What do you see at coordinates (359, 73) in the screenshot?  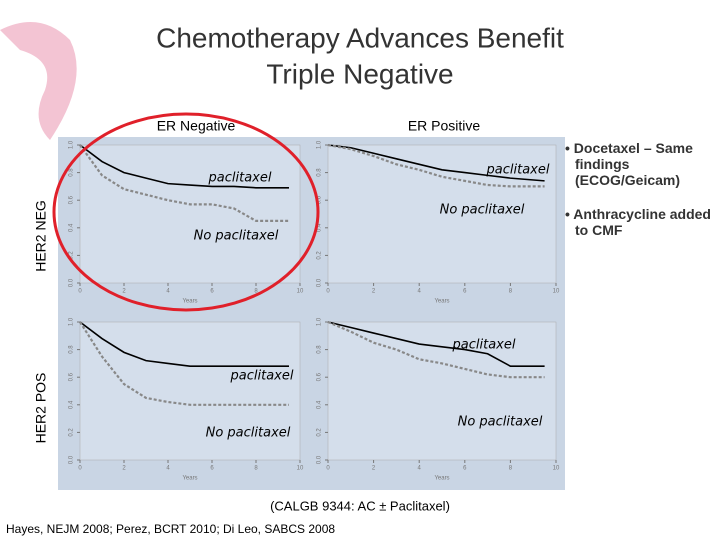 I see `title-line: Triple Negative` at bounding box center [359, 73].